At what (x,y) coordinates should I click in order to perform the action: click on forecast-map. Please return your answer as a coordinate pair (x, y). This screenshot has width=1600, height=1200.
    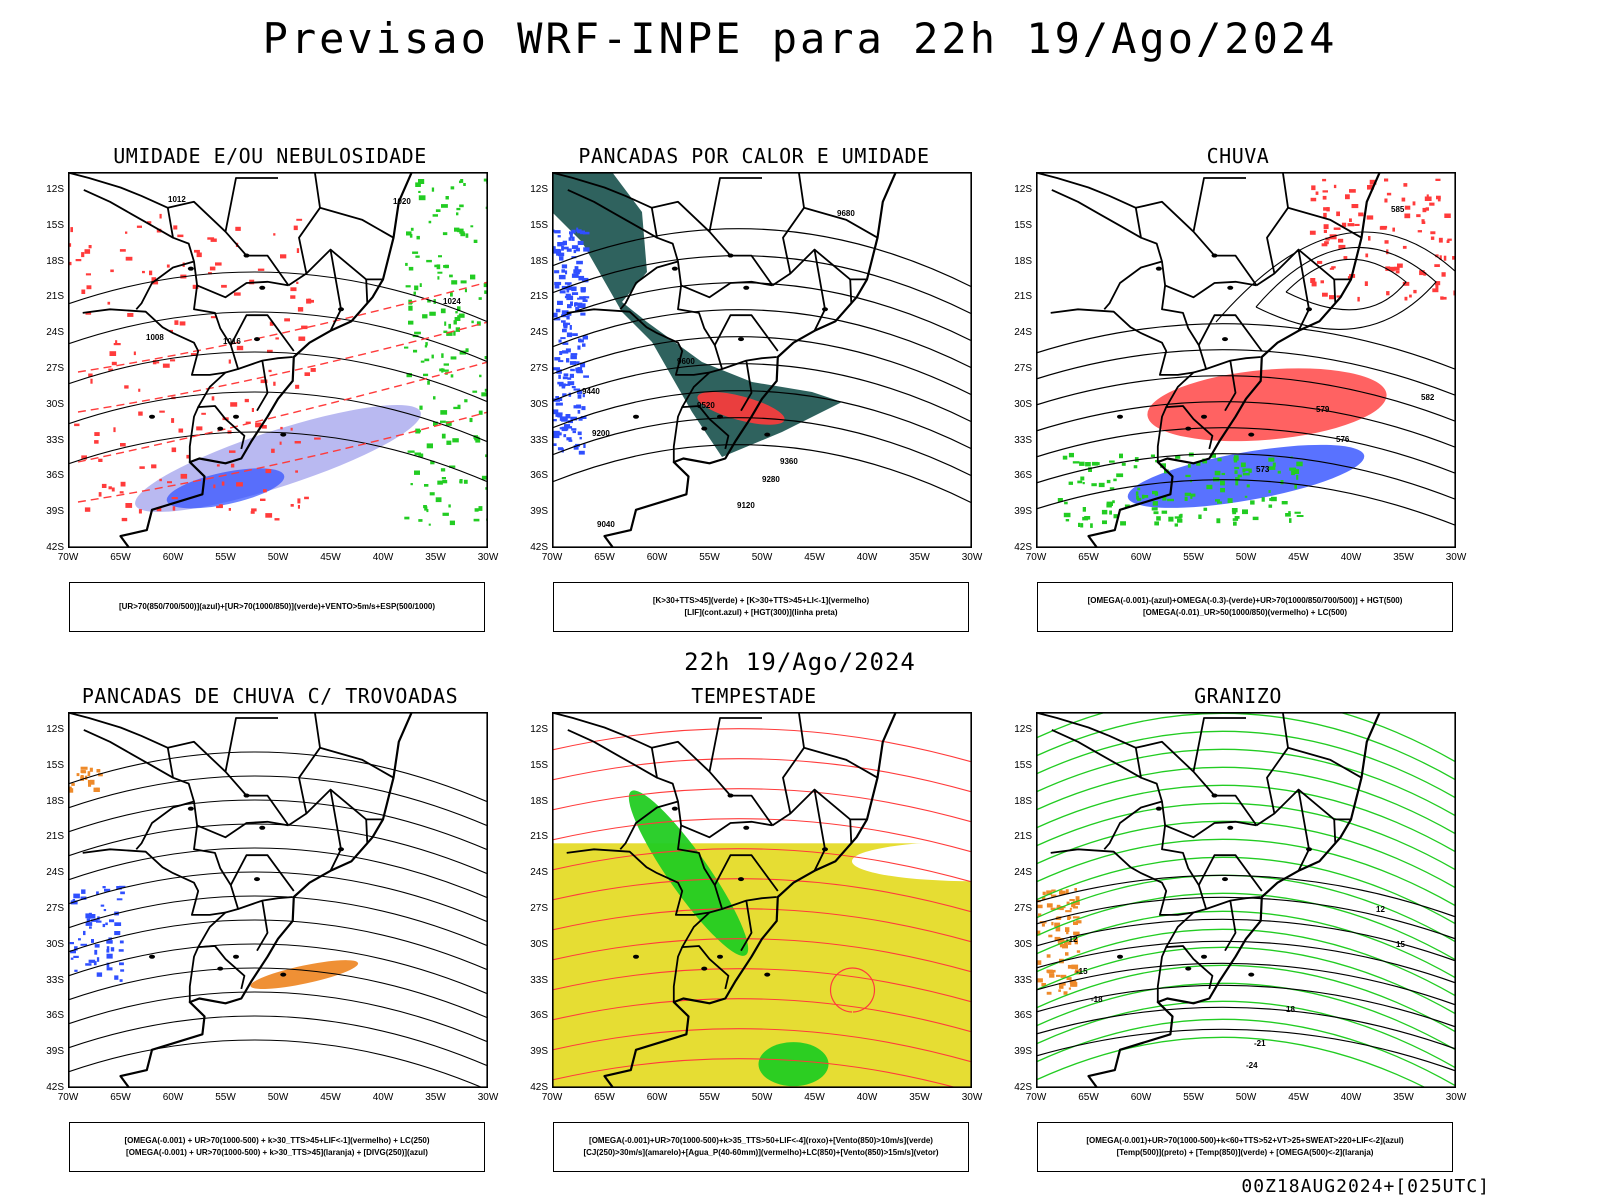
    Looking at the image, I should click on (762, 900).